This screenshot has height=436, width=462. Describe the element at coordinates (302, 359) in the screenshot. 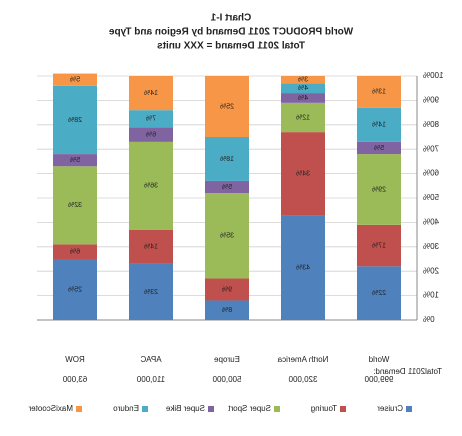

I see `x-tick-label: North America` at that location.